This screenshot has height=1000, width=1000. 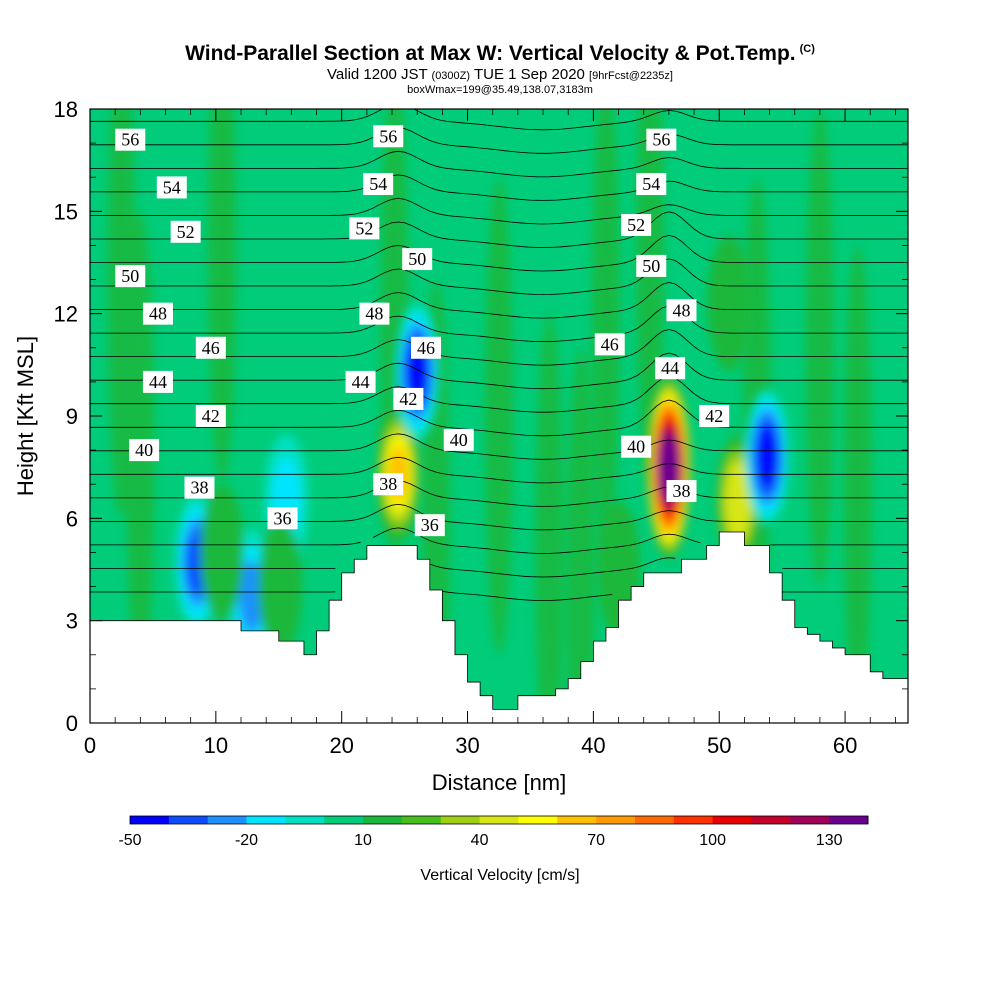 I want to click on y-tick-label: 9, so click(x=72, y=416).